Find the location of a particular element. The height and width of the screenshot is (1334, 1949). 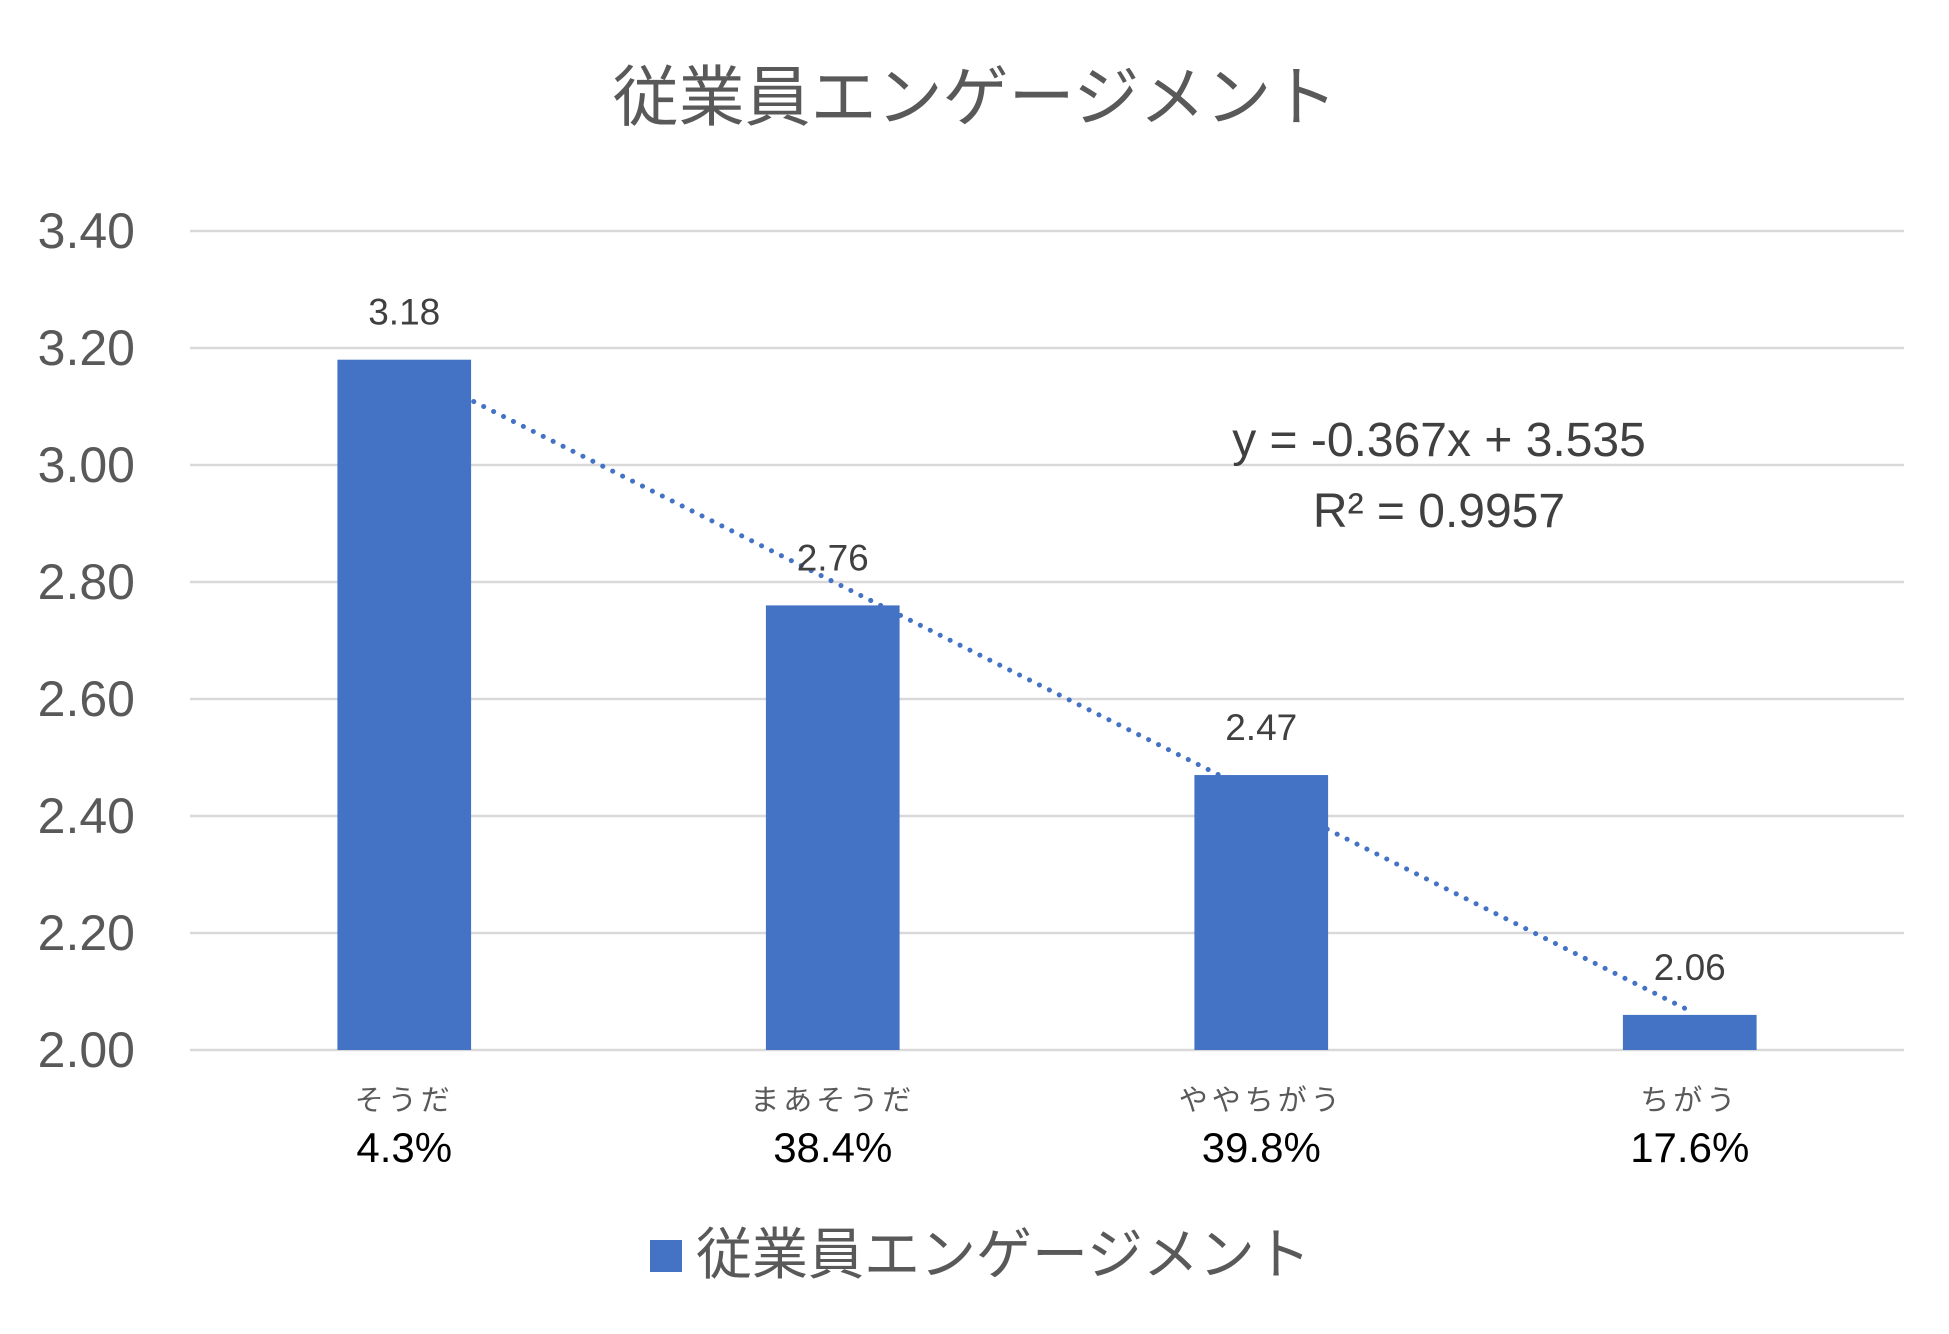

legend-label: 従業員エンゲージメント is located at coordinates (1003, 1254).